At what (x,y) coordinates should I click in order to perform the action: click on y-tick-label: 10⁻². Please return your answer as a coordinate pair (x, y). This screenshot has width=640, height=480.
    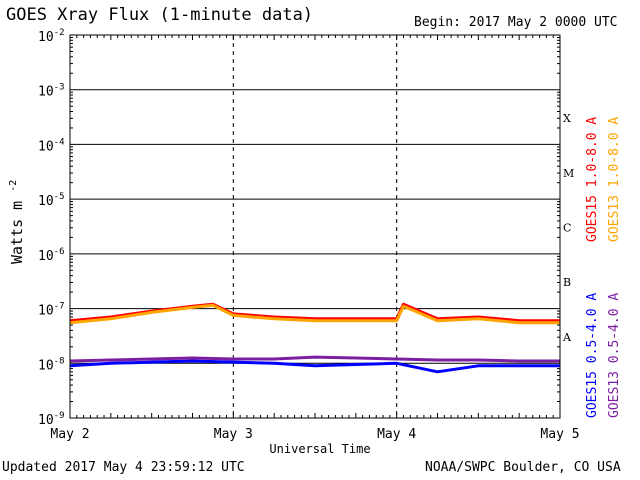
    Looking at the image, I should click on (51, 36).